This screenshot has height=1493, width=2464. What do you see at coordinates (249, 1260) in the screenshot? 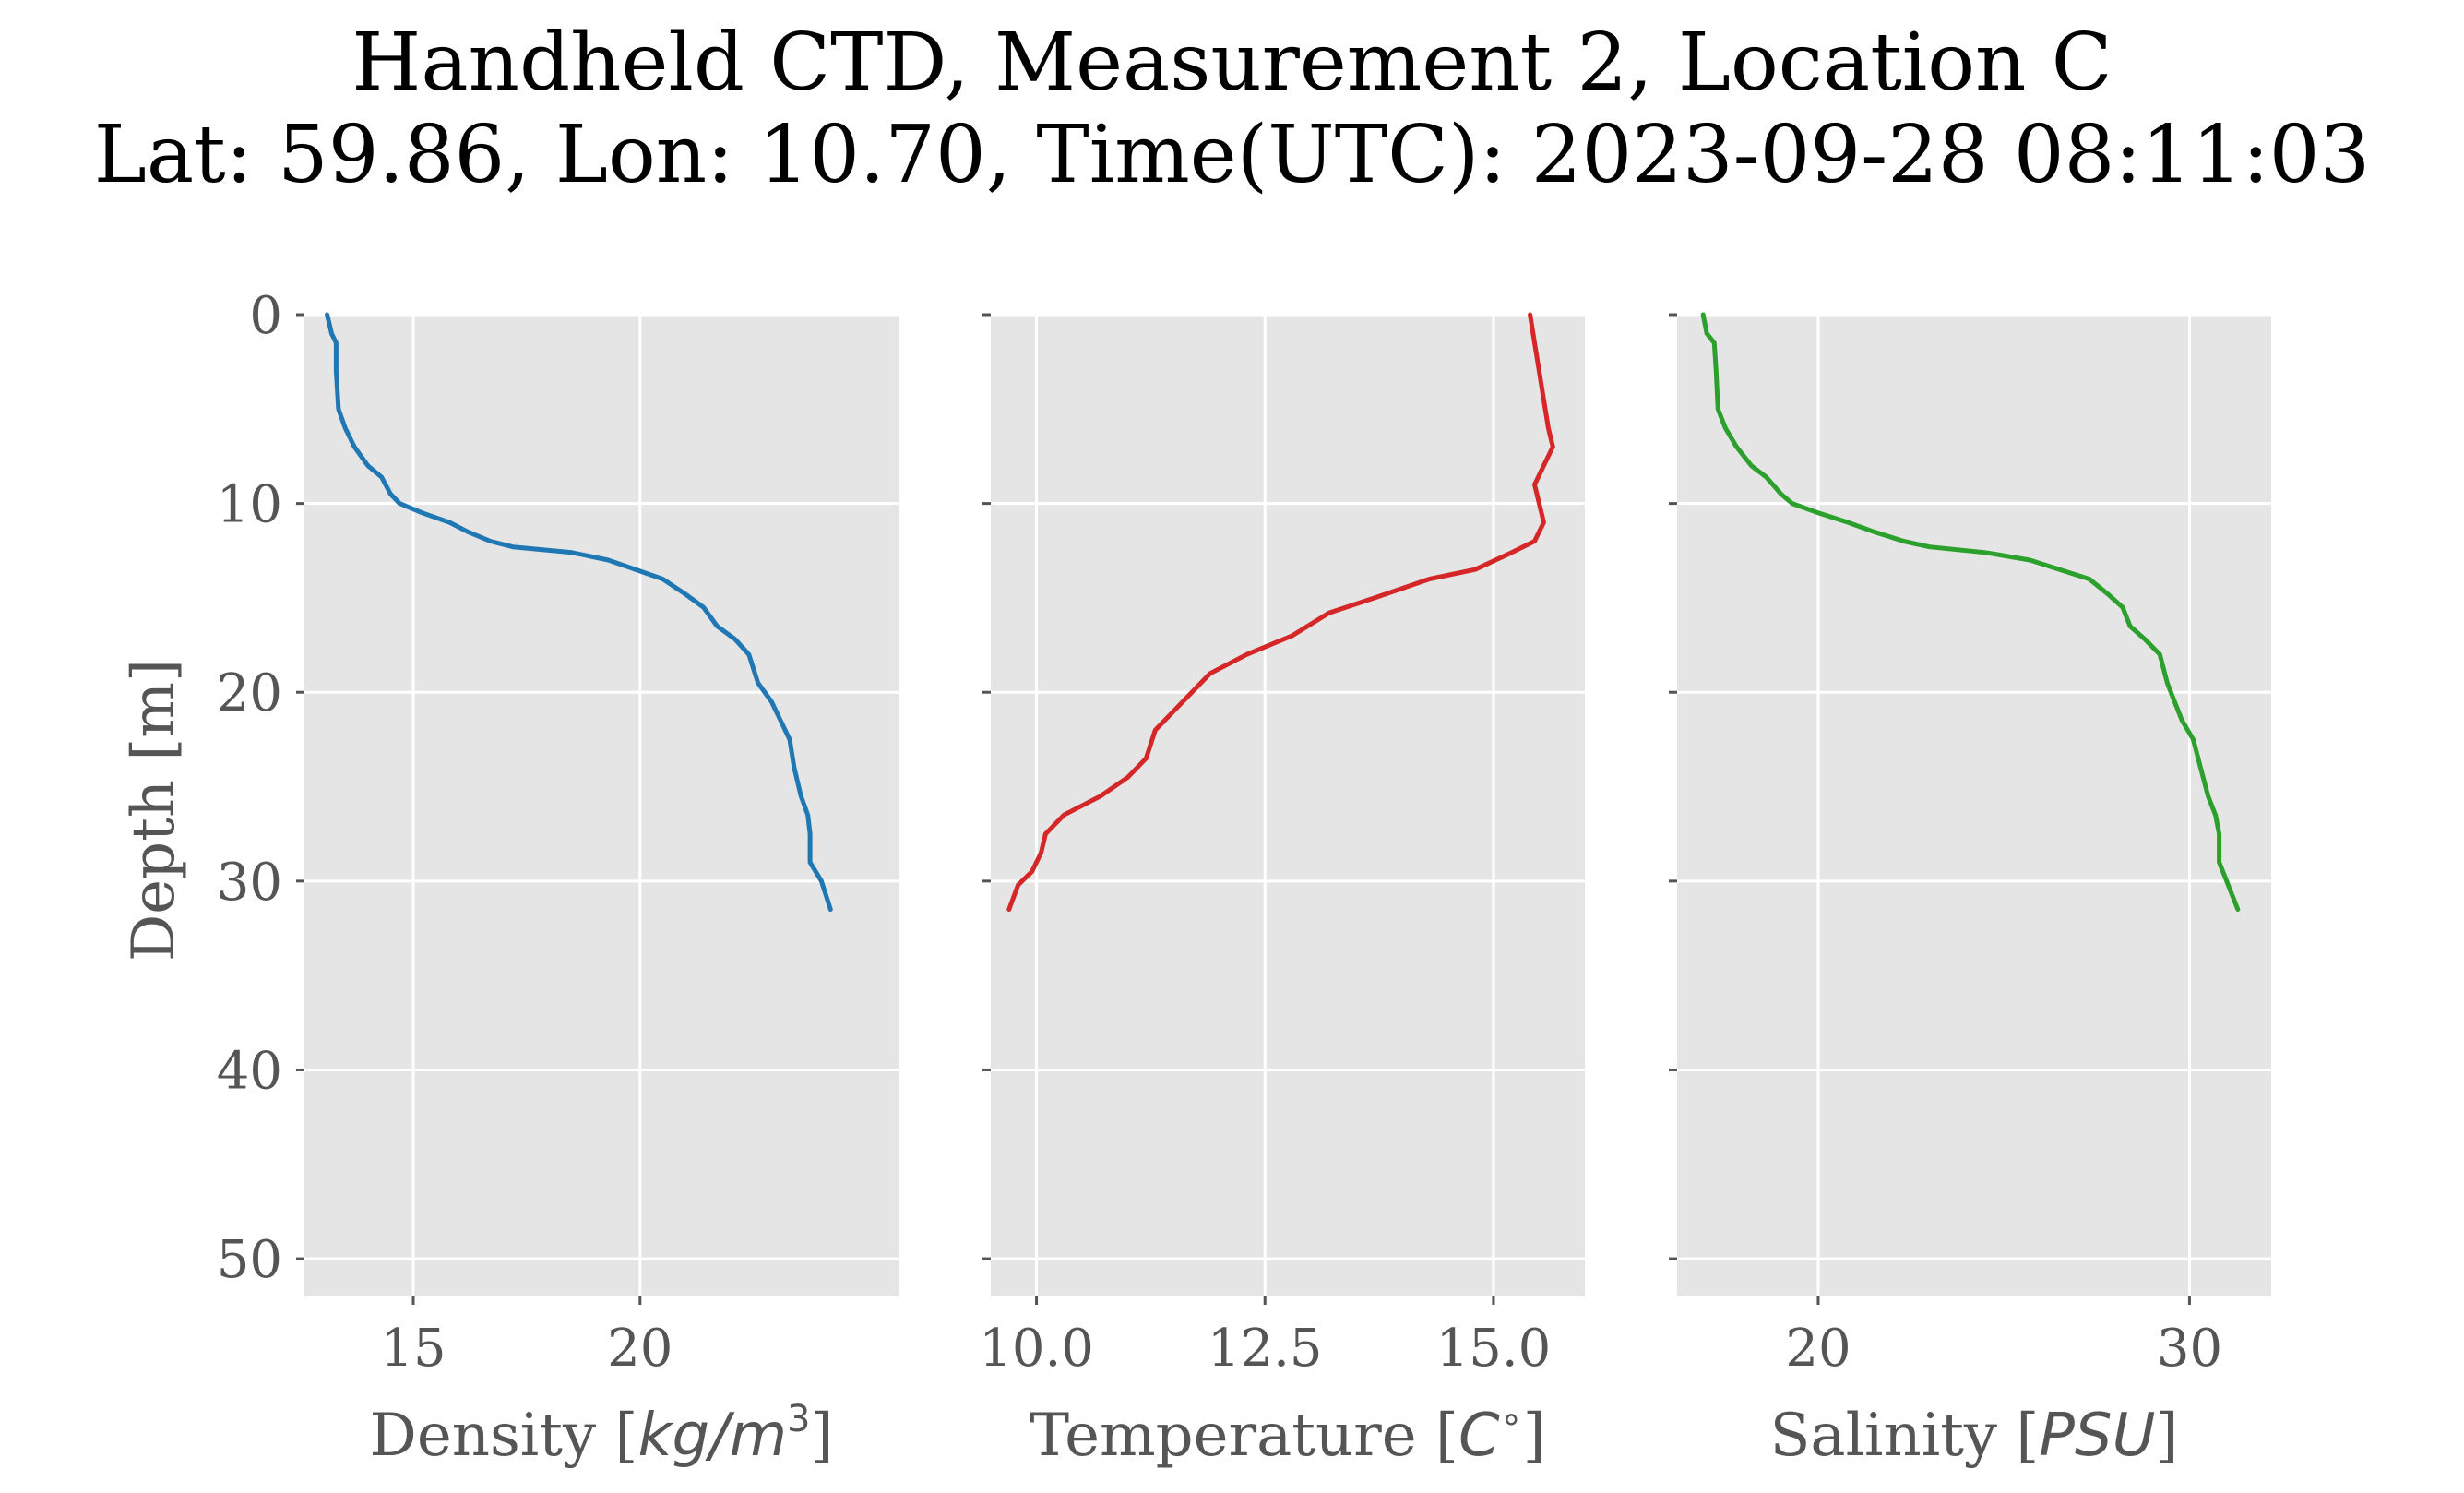
I see `y-tick-label: 50` at bounding box center [249, 1260].